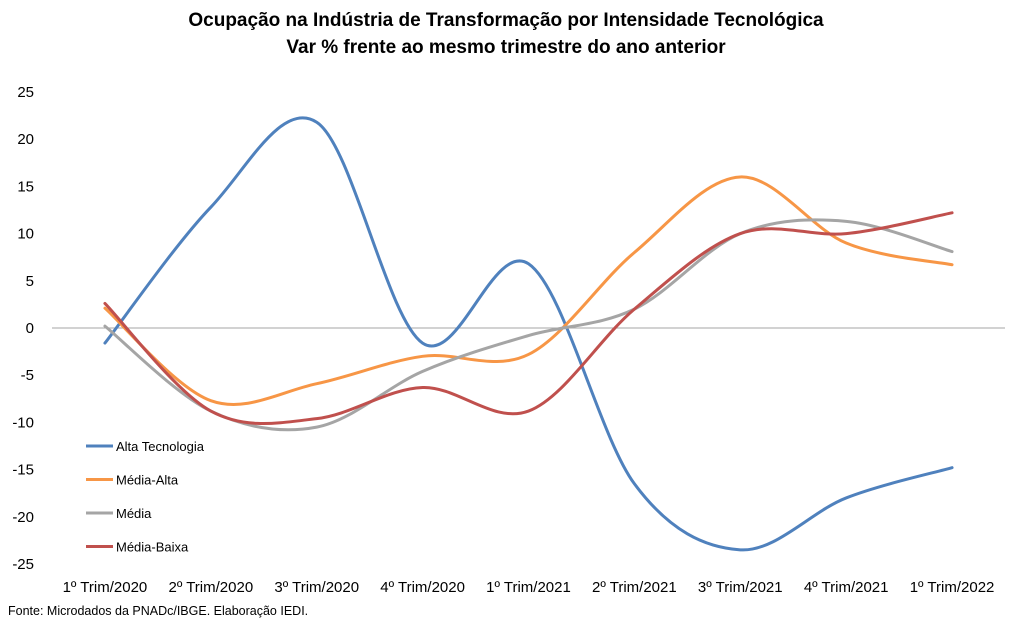 The width and height of the screenshot is (1012, 630). I want to click on x-tick-label: 2º Trim/2021, so click(634, 587).